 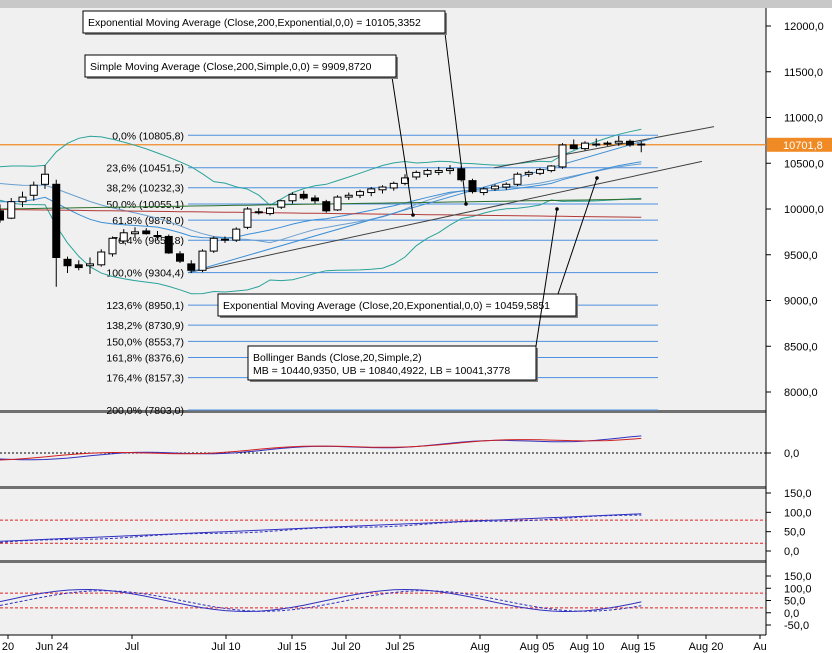 I want to click on date-tick-label: 20, so click(x=8, y=647).